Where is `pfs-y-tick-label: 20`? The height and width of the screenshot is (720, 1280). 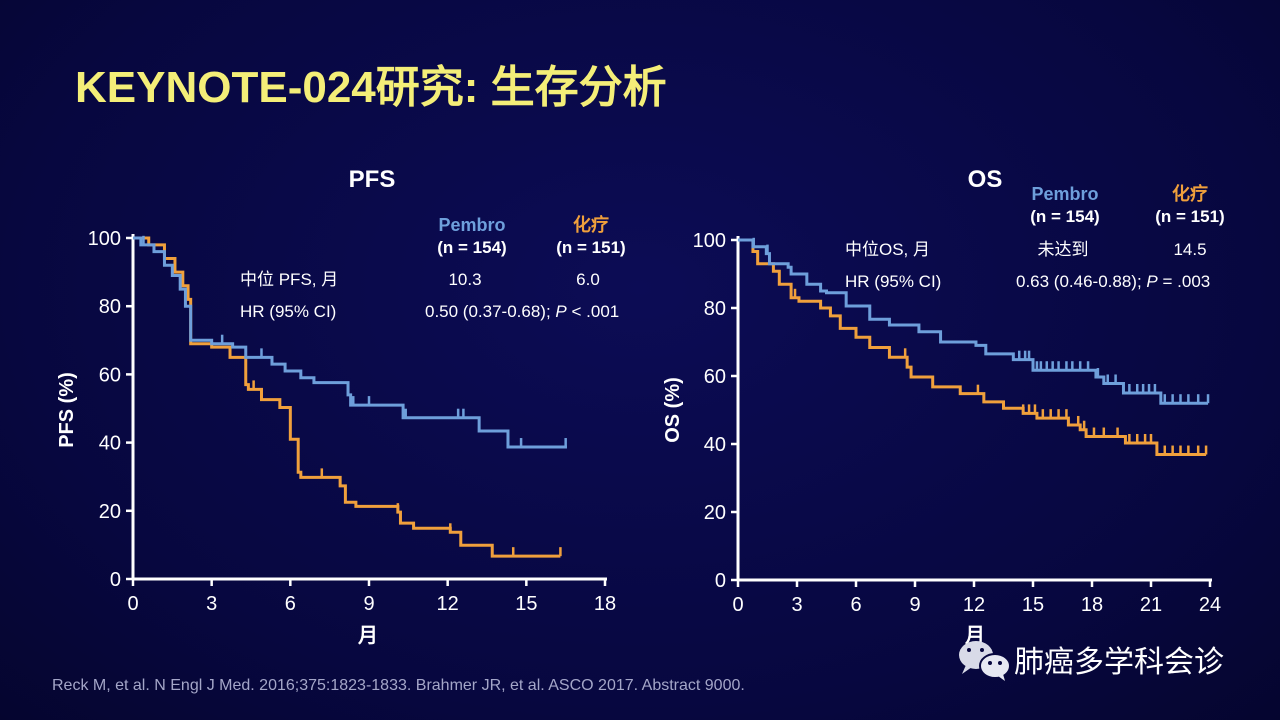
pfs-y-tick-label: 20 is located at coordinates (110, 512).